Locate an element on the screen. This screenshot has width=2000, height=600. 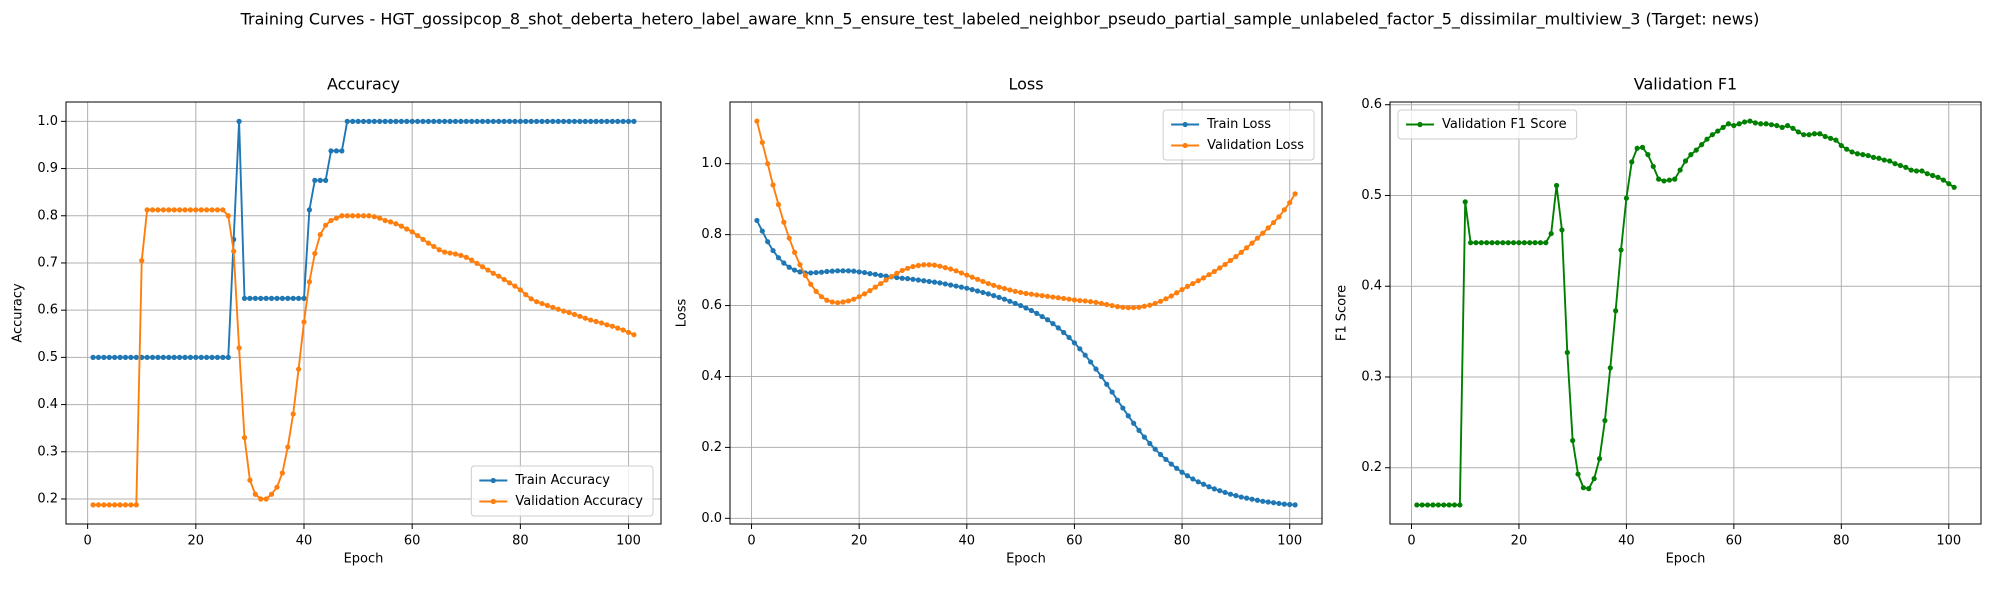
x-tick-label: 80 is located at coordinates (1182, 541).